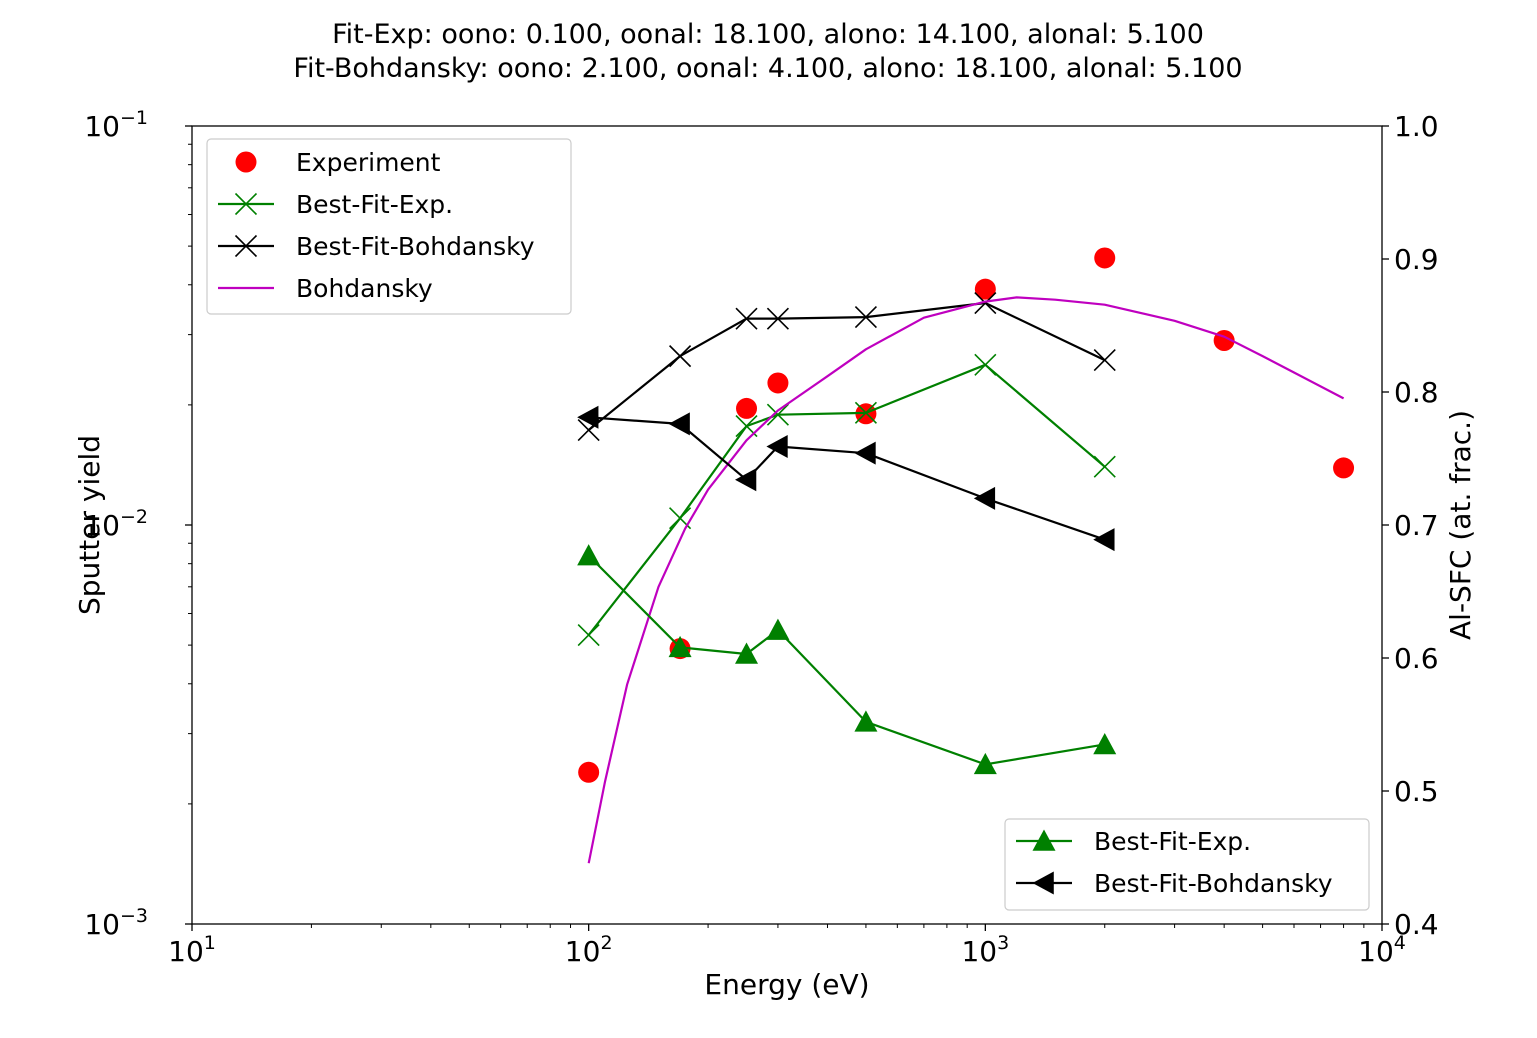 Image resolution: width=1537 pixels, height=1038 pixels. Describe the element at coordinates (1416, 259) in the screenshot. I see `y2-tick-label: 0.9` at that location.